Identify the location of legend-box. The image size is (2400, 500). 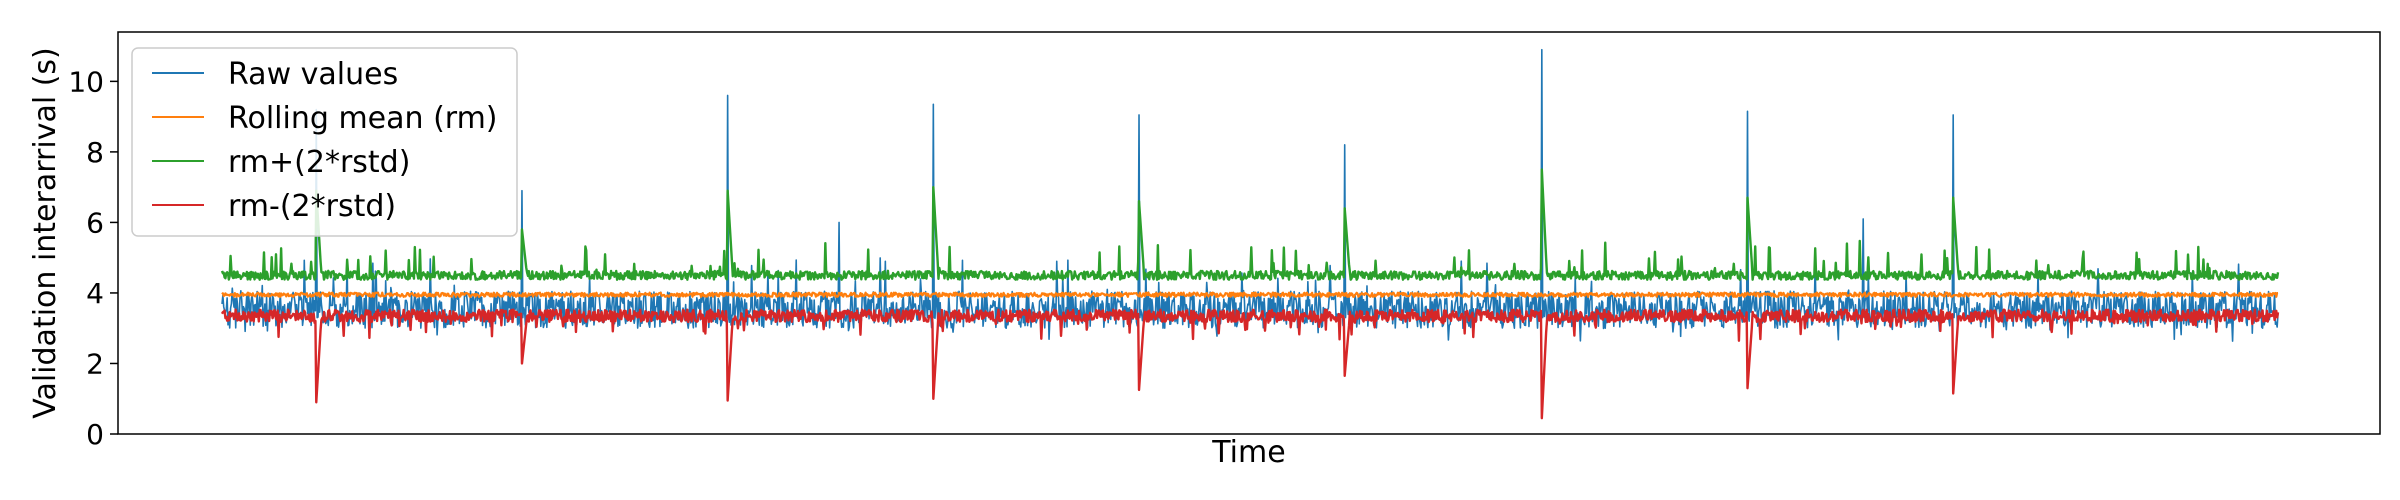
(324, 142).